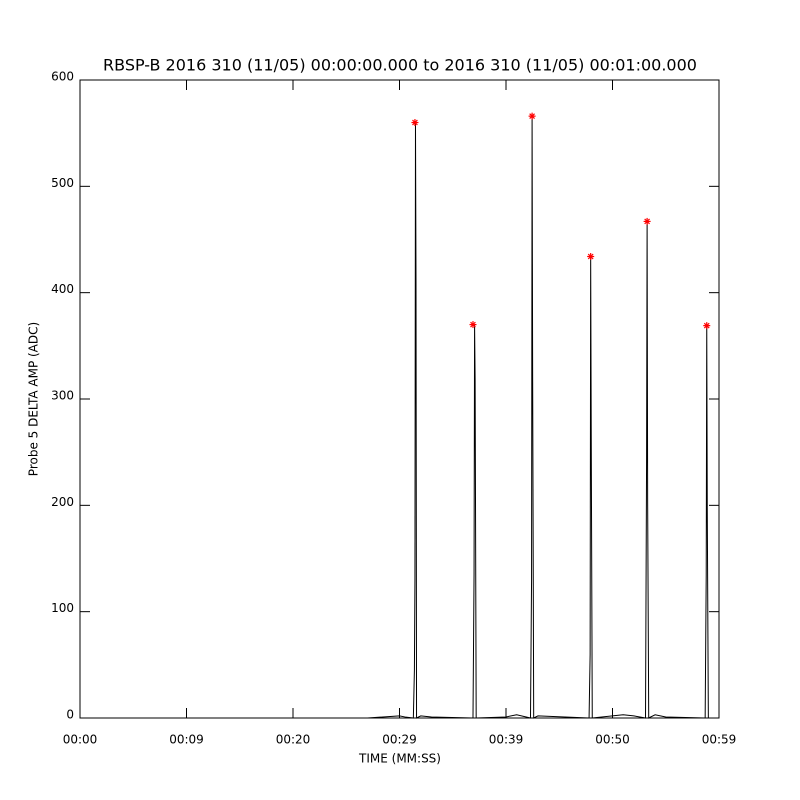  I want to click on y-tick-label: 300, so click(62, 396).